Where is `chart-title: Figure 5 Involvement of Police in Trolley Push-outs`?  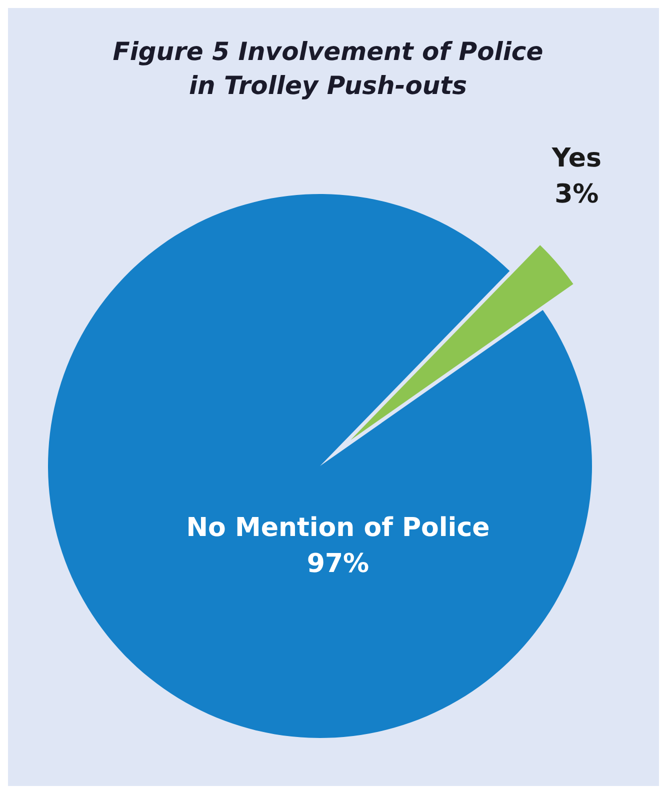 chart-title: Figure 5 Involvement of Police in Trolley Push-outs is located at coordinates (328, 68).